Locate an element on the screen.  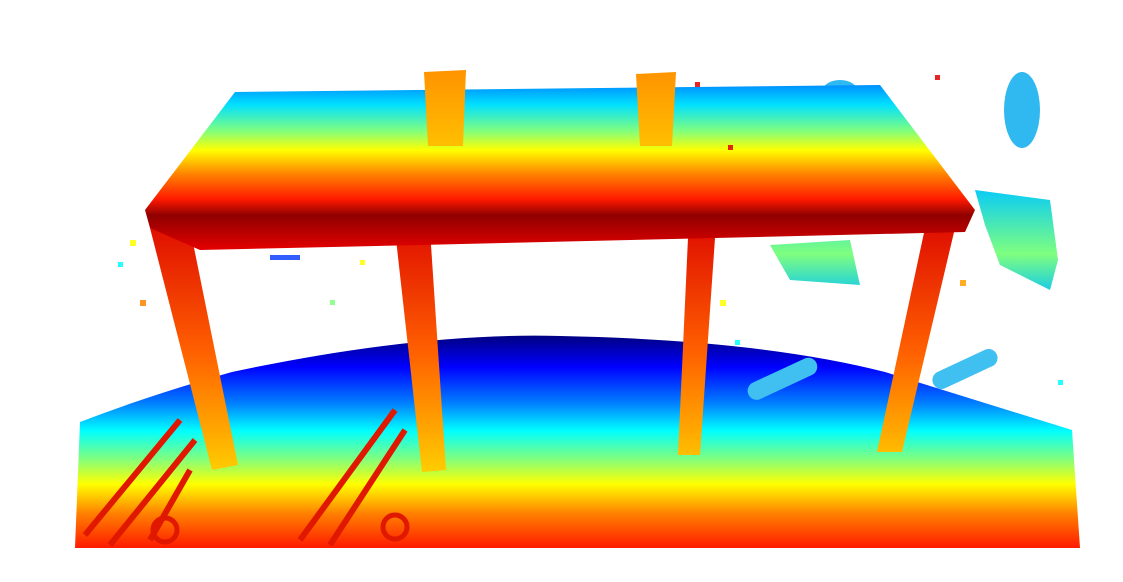
chair-frame-left is located at coordinates (245, 477).